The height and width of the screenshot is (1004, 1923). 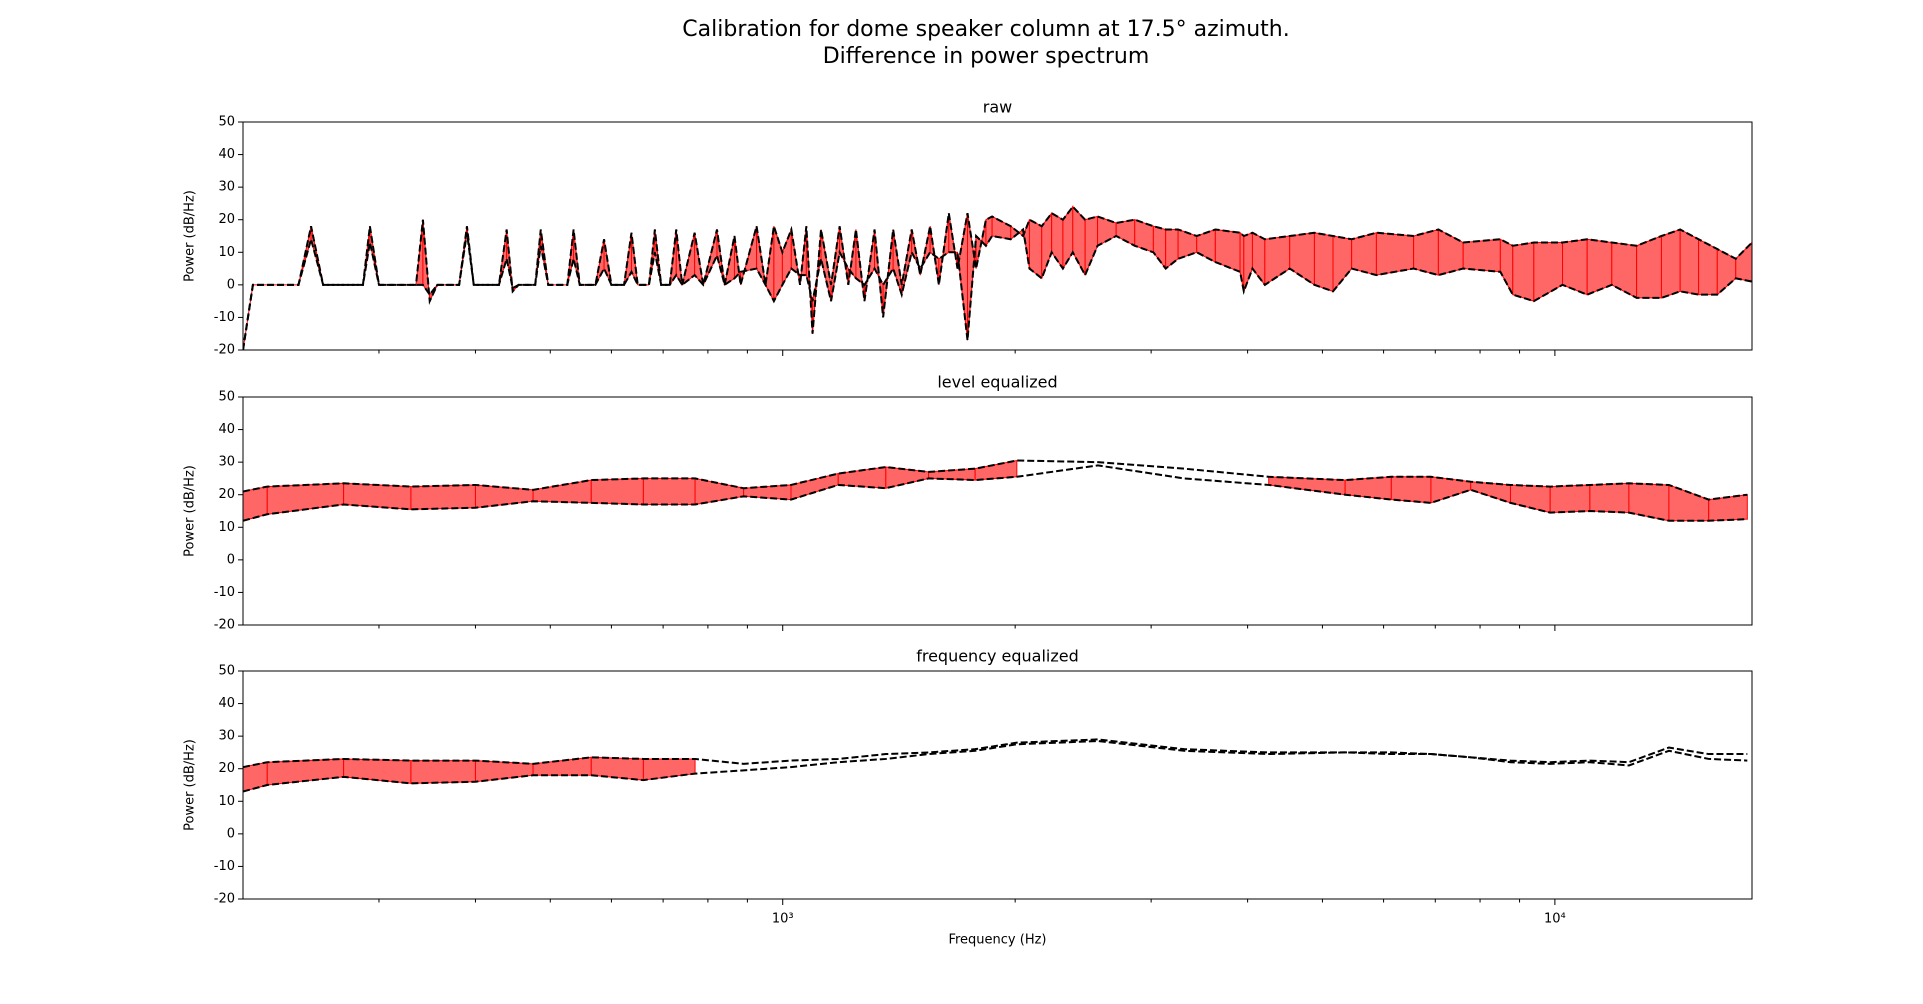 What do you see at coordinates (986, 56) in the screenshot?
I see `figure-subtitle: Difference in power spectrum` at bounding box center [986, 56].